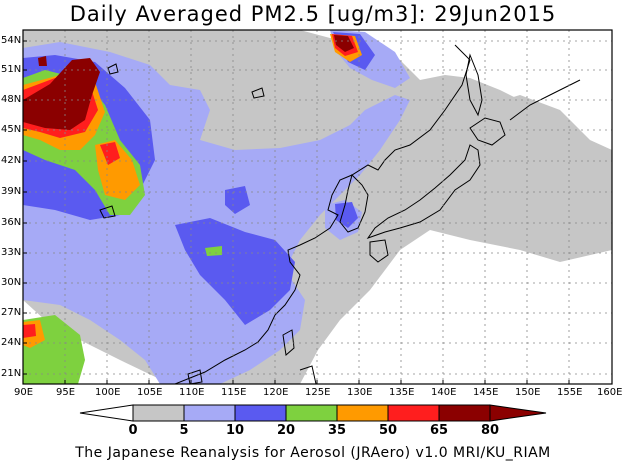 The height and width of the screenshot is (466, 626). Describe the element at coordinates (337, 430) in the screenshot. I see `colorbar-label-35: 35` at that location.